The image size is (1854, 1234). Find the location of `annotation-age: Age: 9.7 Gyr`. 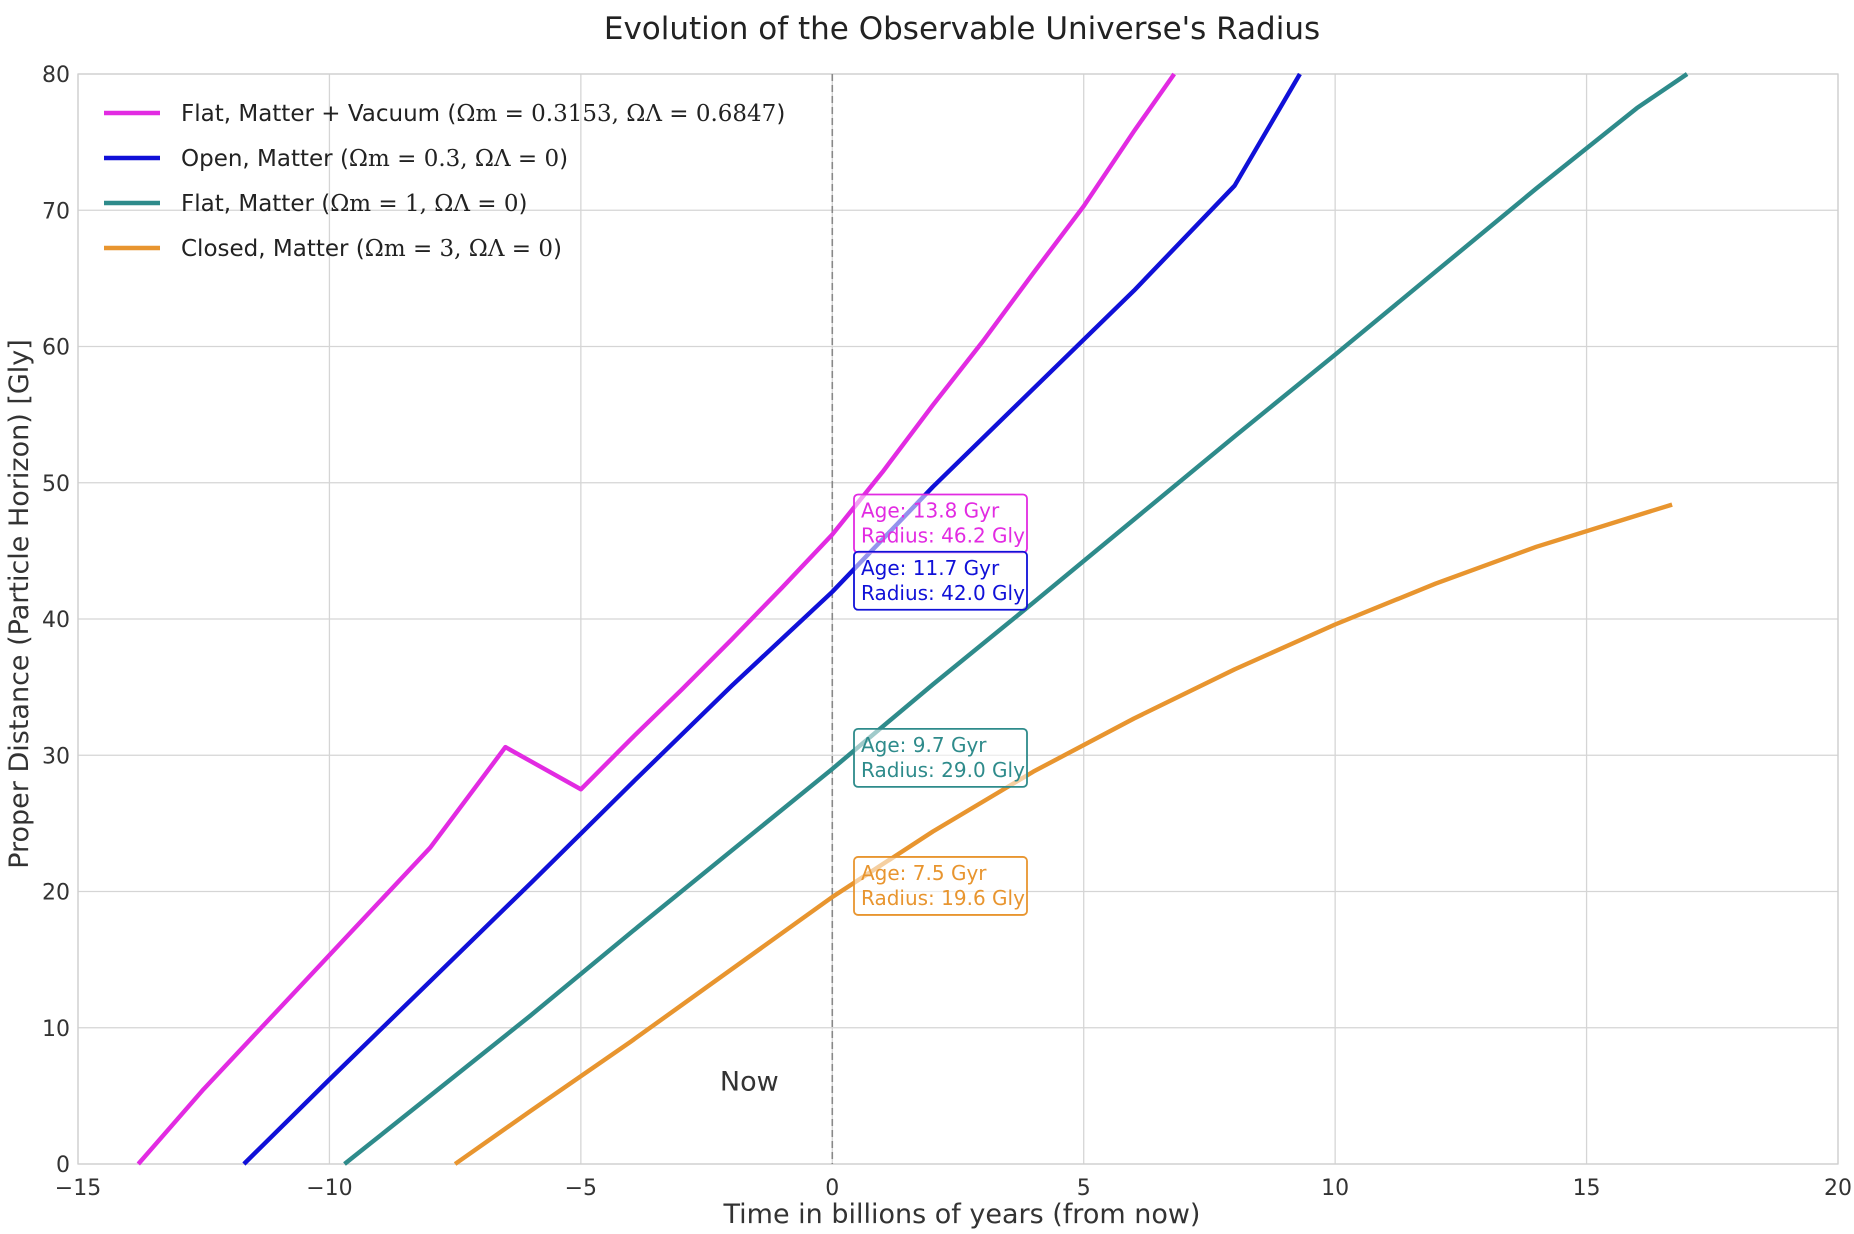

annotation-age: Age: 9.7 Gyr is located at coordinates (924, 745).